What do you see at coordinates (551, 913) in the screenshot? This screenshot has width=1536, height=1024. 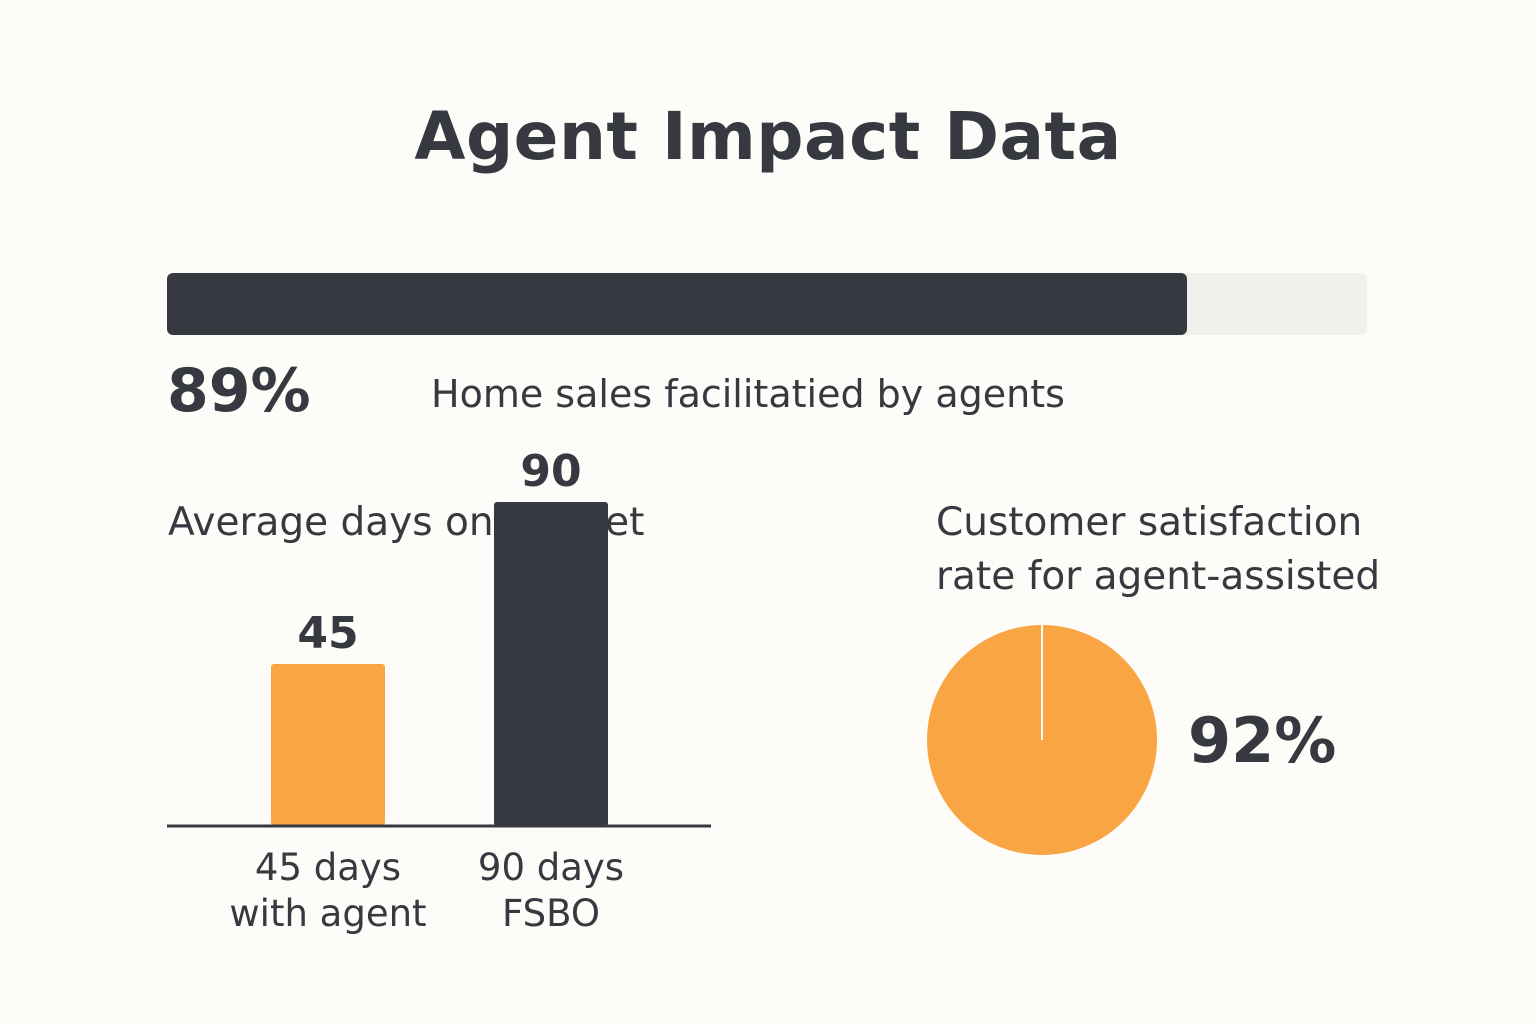 I see `bar-category-label-1-1: FSBO` at bounding box center [551, 913].